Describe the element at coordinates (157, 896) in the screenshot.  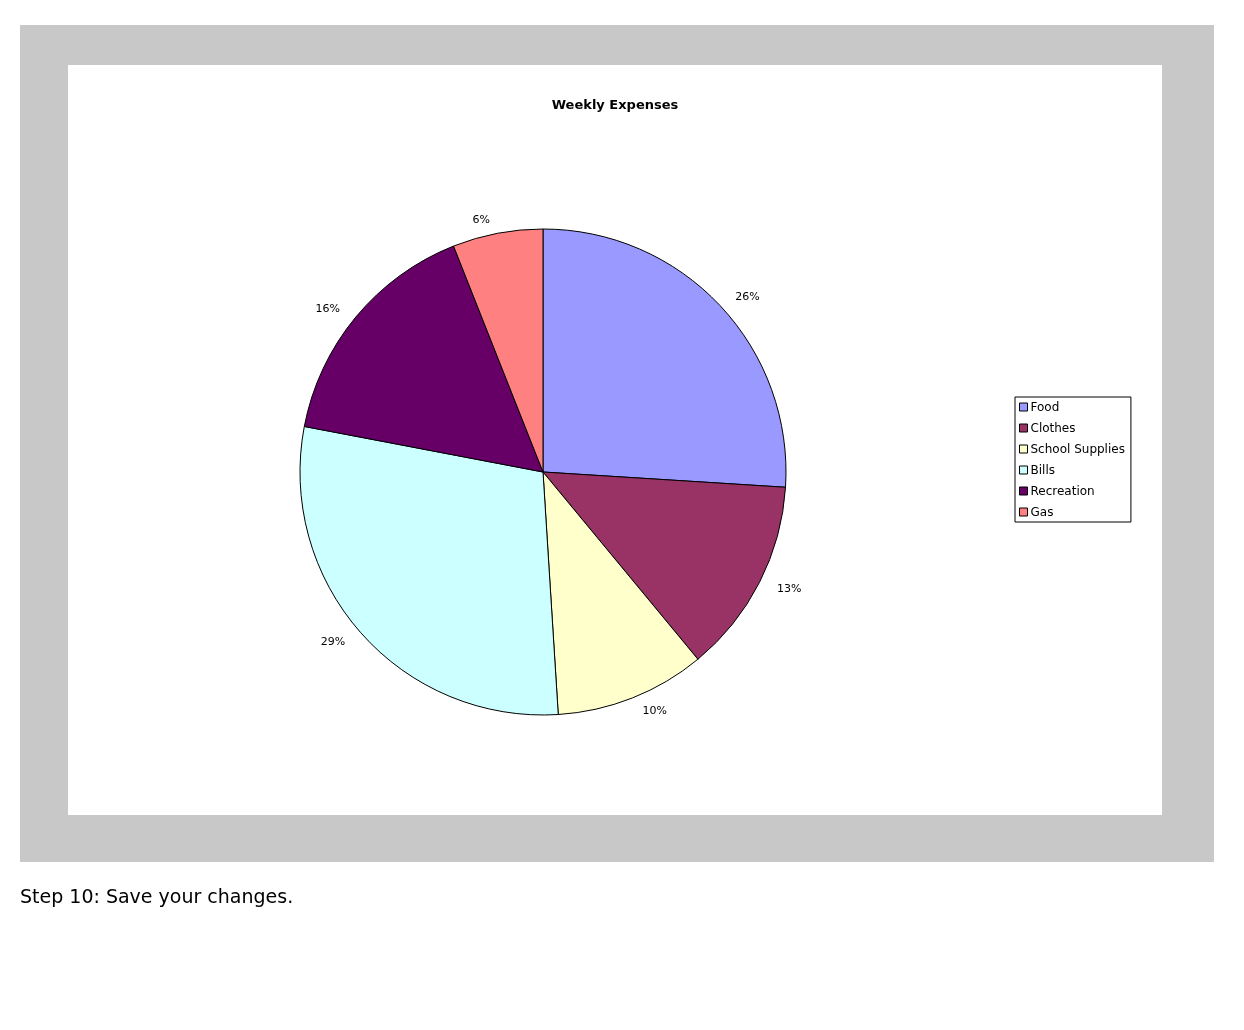
I see `text: Step 10: Save your changes.` at that location.